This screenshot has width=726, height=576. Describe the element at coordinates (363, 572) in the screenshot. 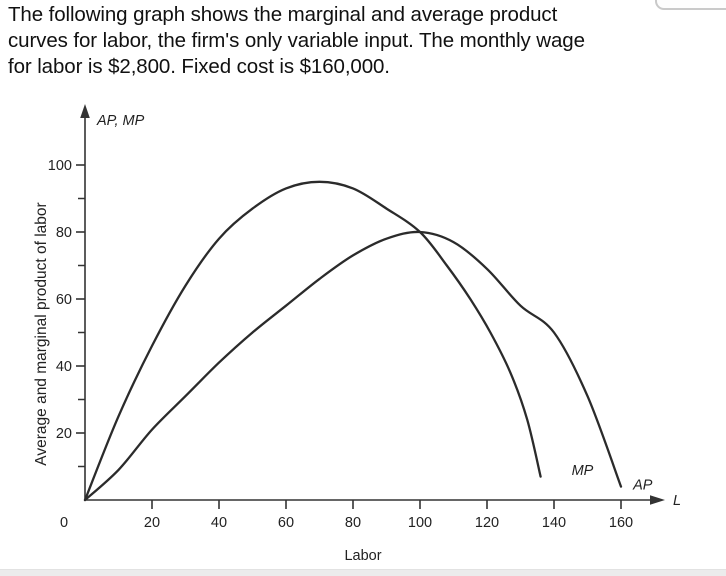

I see `bottom-edge-strip` at that location.